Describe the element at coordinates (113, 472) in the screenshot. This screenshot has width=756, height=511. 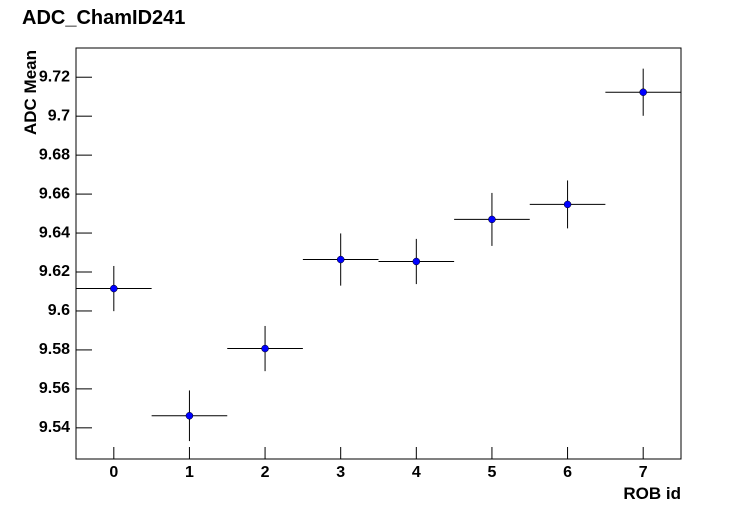
I see `x-tick-label: 0` at that location.